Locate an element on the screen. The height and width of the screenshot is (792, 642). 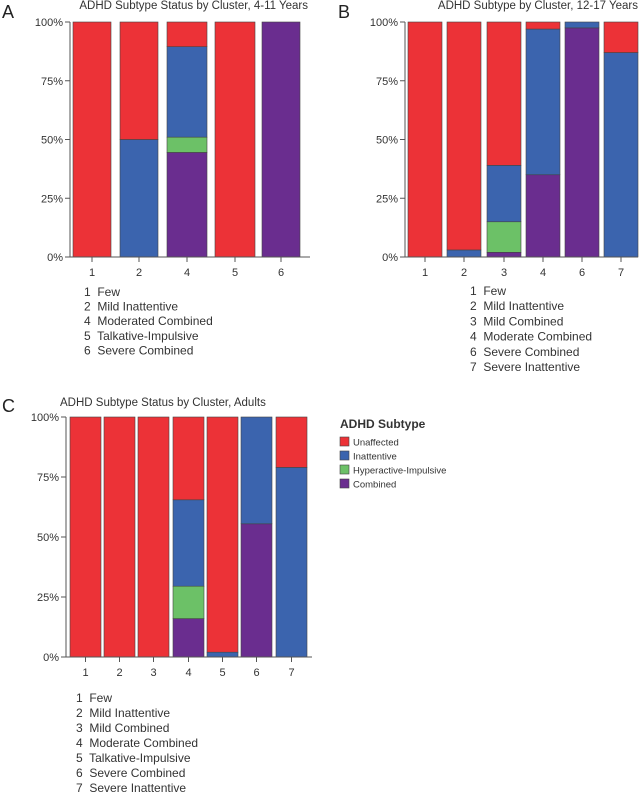
legend-label: Unaffected is located at coordinates (376, 443).